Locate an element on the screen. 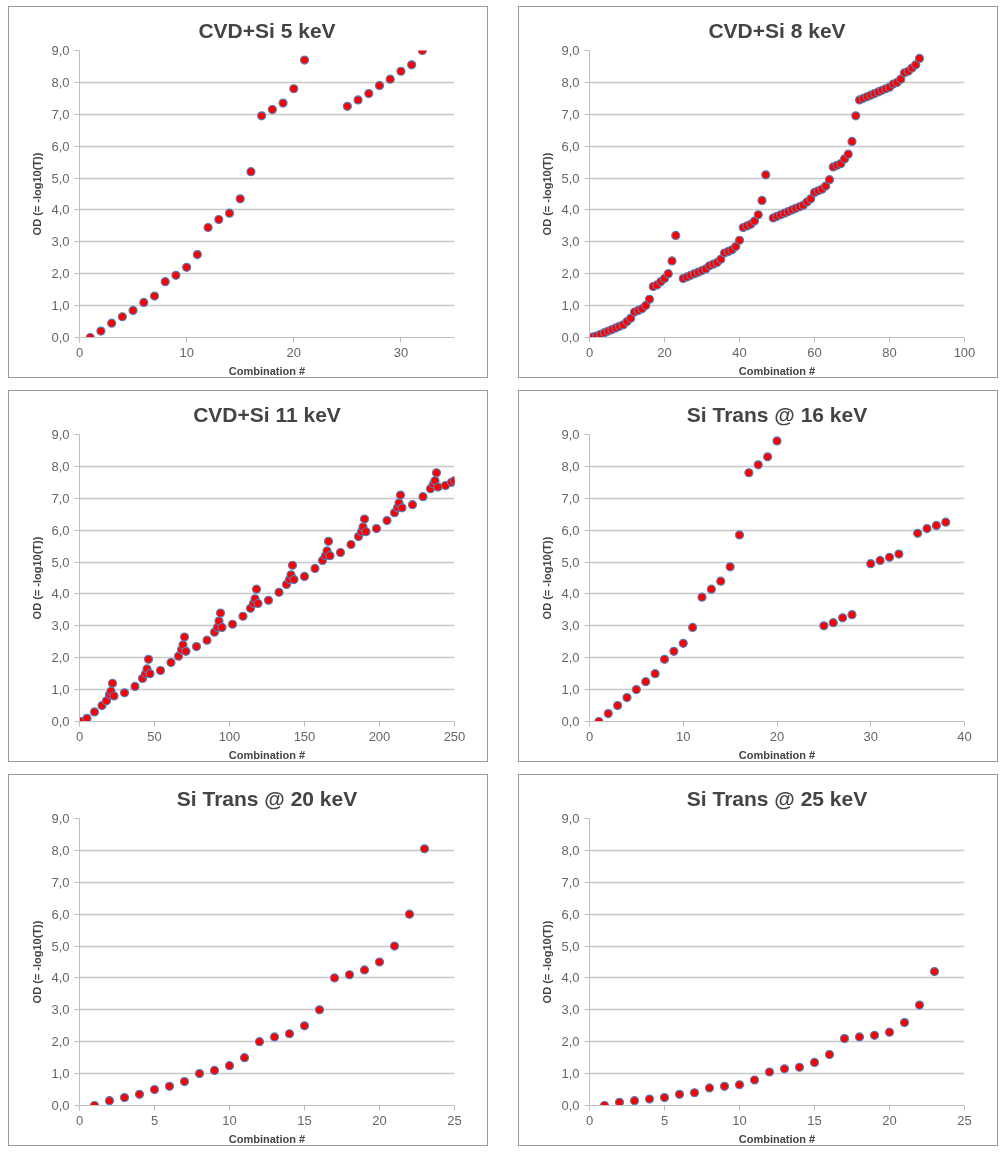 This screenshot has width=1006, height=1173. chart-title: Si Trans @ 20 keV is located at coordinates (267, 798).